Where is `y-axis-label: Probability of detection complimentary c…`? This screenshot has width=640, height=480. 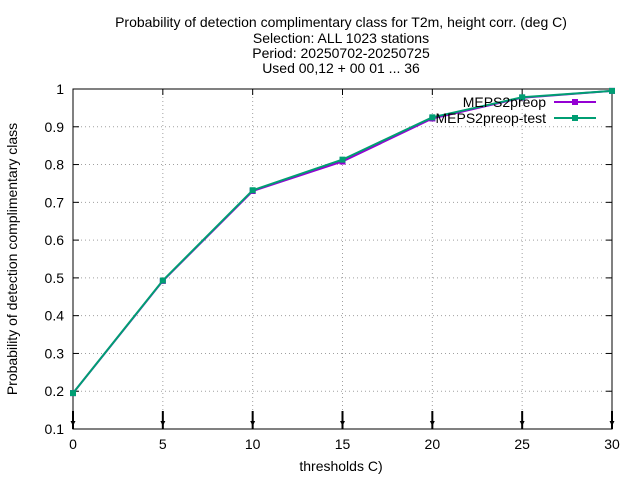
y-axis-label: Probability of detection complimentary c… is located at coordinates (12, 259).